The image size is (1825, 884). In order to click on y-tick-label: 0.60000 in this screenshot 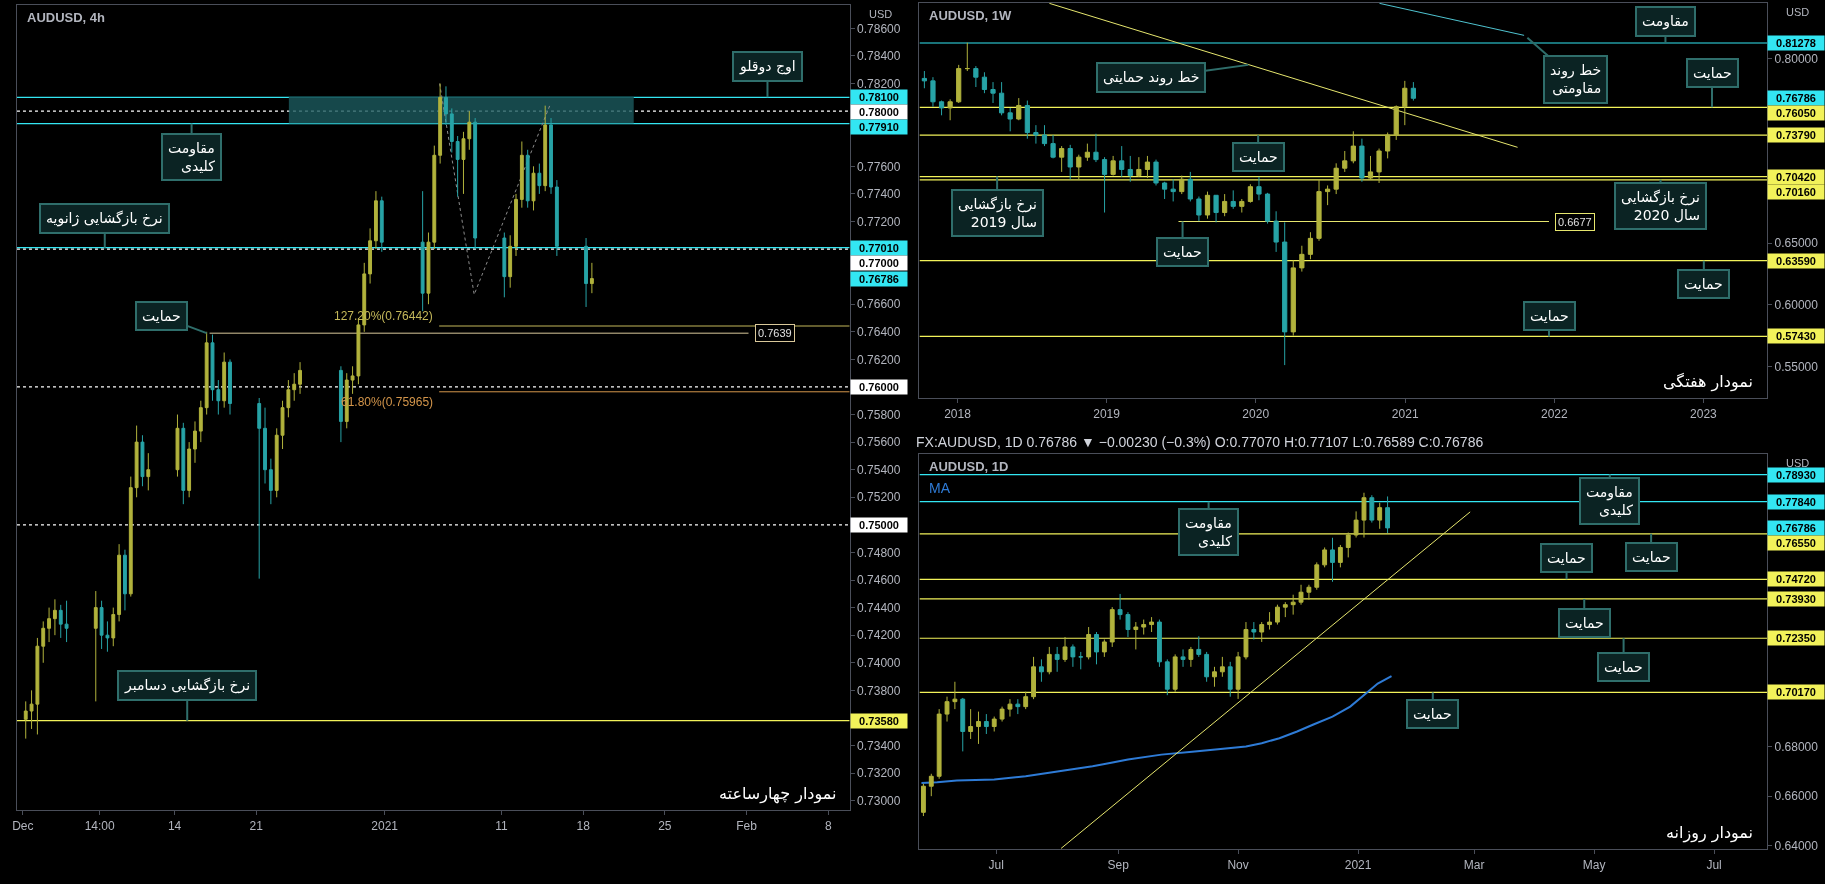, I will do `click(1796, 305)`.